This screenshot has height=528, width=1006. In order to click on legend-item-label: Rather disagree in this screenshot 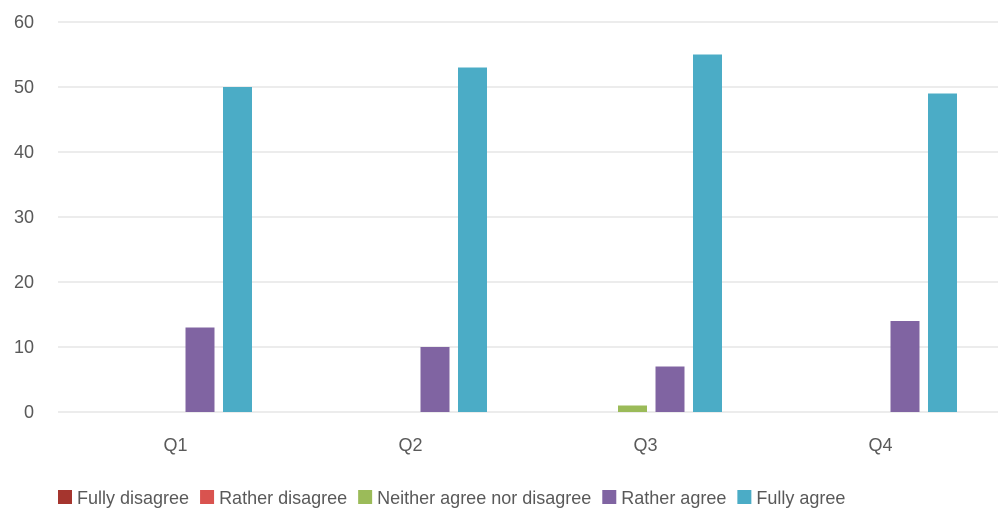, I will do `click(283, 498)`.